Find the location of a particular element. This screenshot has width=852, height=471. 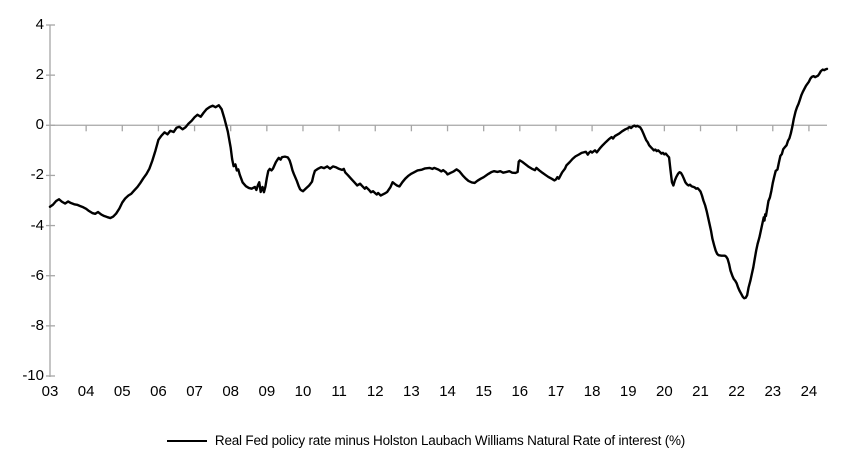

y-axis-tick-label: -10 is located at coordinates (33, 375).